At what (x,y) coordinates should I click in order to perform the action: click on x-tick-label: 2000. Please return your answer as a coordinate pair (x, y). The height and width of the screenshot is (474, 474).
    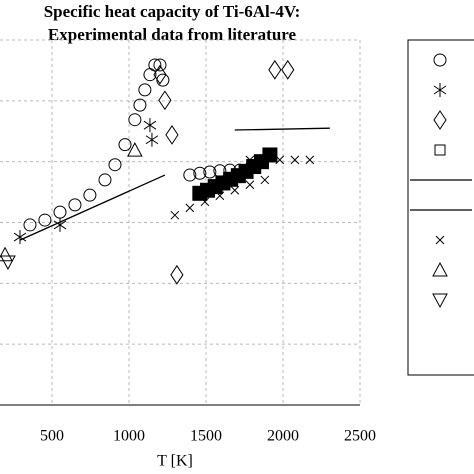
    Looking at the image, I should click on (283, 436).